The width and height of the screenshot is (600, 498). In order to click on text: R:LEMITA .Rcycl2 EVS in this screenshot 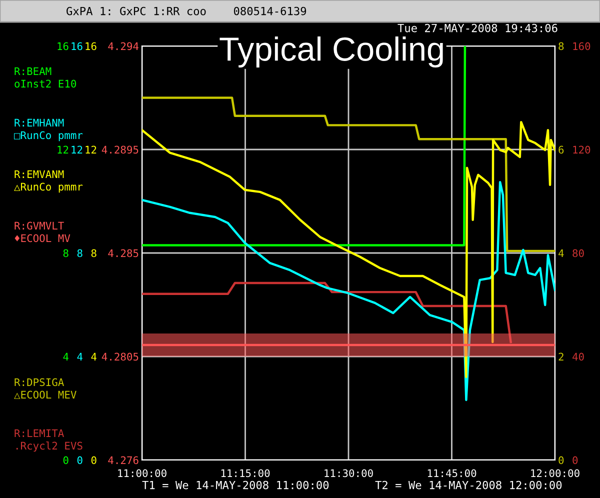, I will do `click(48, 440)`.